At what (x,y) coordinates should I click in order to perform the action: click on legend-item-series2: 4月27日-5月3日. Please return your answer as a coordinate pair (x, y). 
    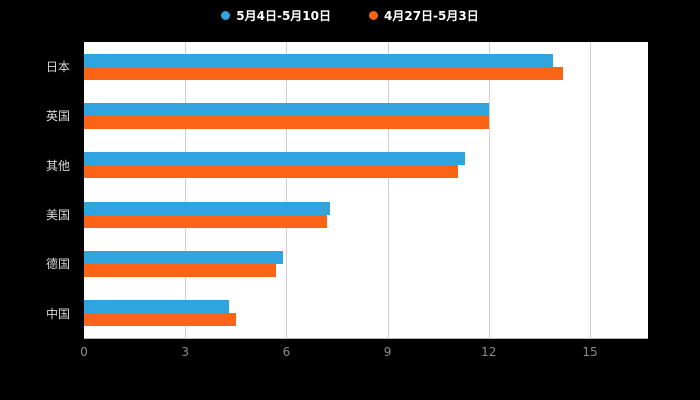
    Looking at the image, I should click on (424, 15).